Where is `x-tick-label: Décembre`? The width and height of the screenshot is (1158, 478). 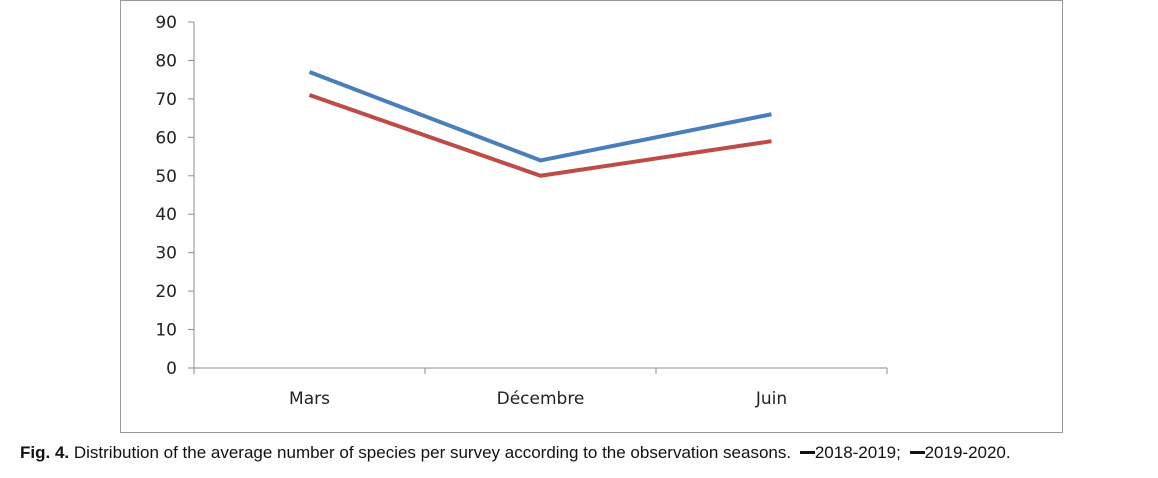 x-tick-label: Décembre is located at coordinates (541, 399).